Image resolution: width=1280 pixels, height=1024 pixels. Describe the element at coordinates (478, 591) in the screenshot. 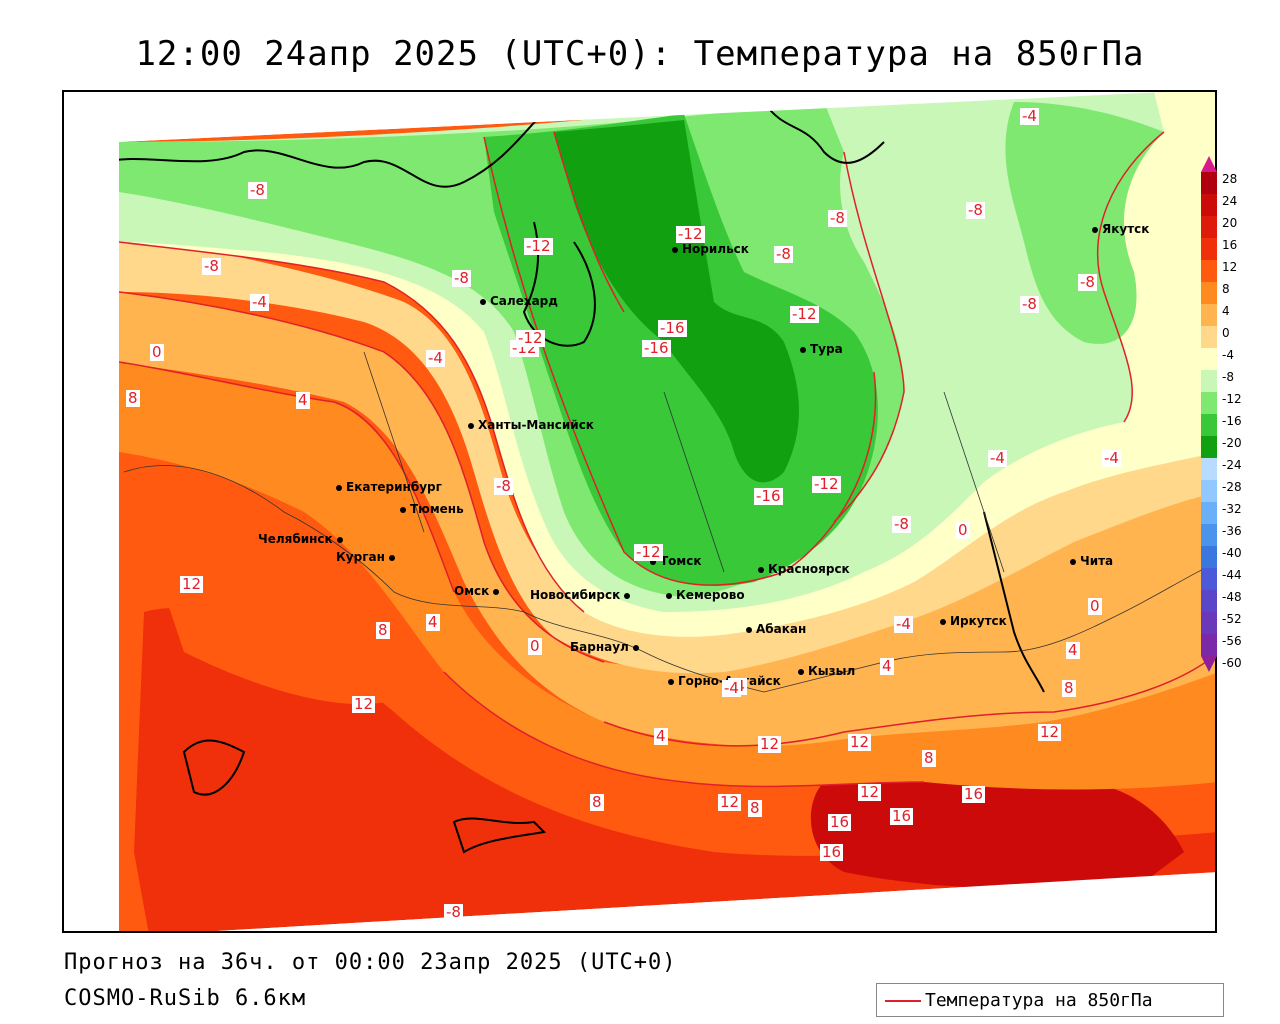

I see `city-omsk: Омск` at that location.